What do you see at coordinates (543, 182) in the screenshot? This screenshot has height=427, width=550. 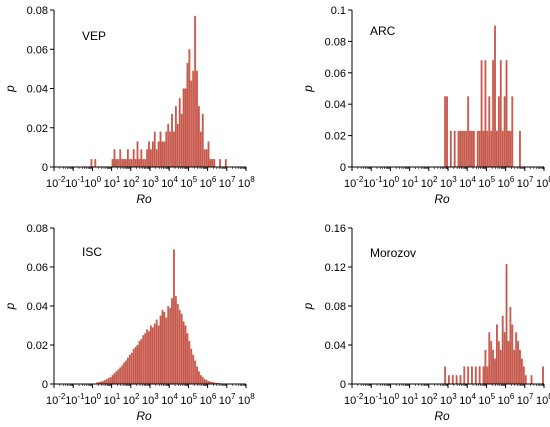 I see `x-tick-label: 10⁸` at bounding box center [543, 182].